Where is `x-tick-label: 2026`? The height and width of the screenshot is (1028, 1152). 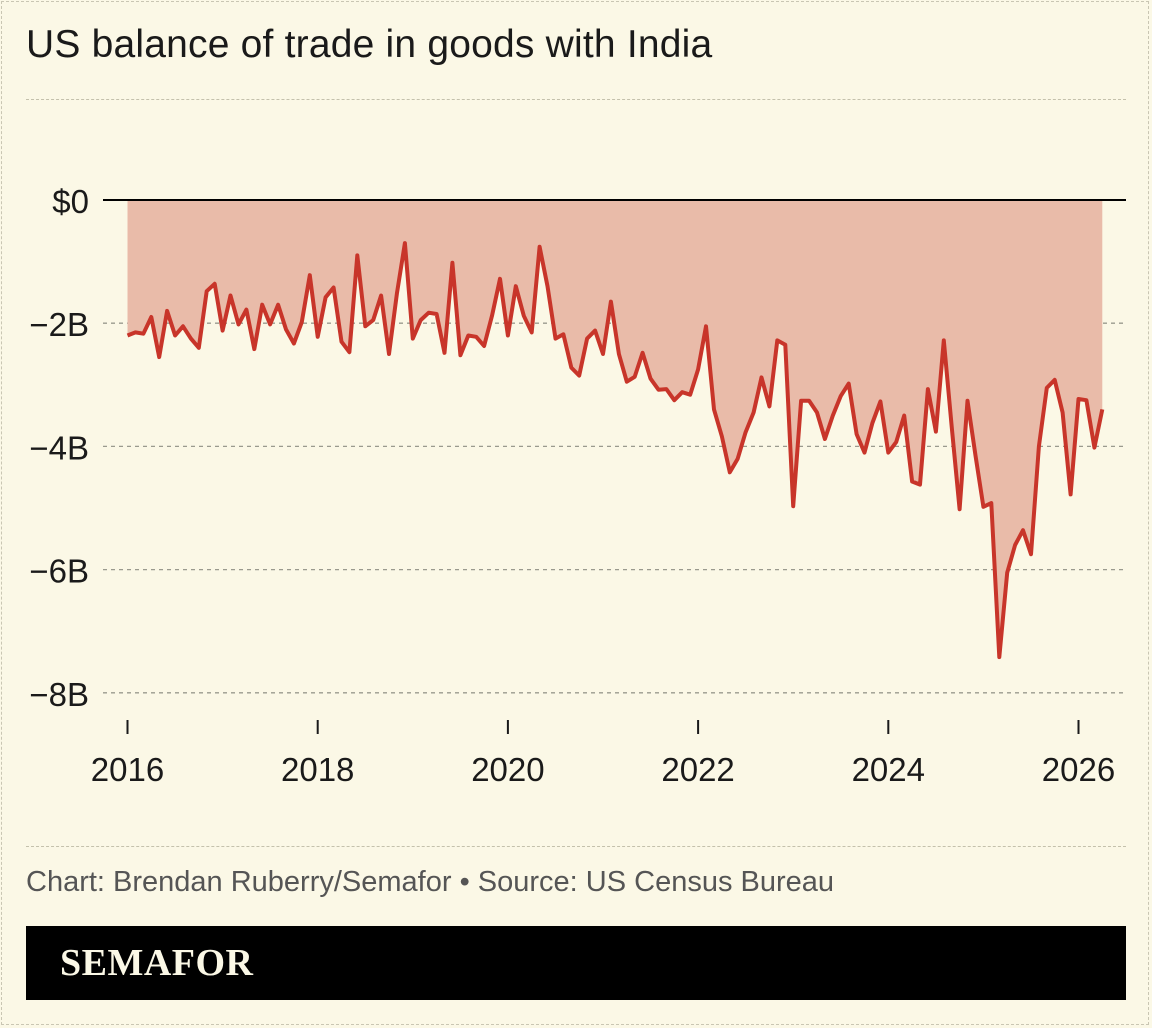 x-tick-label: 2026 is located at coordinates (1078, 769).